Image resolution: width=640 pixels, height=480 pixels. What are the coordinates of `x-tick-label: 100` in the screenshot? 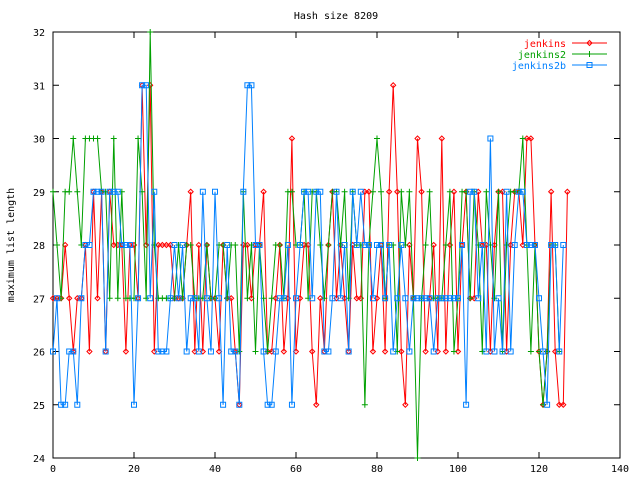 It's located at (458, 469).